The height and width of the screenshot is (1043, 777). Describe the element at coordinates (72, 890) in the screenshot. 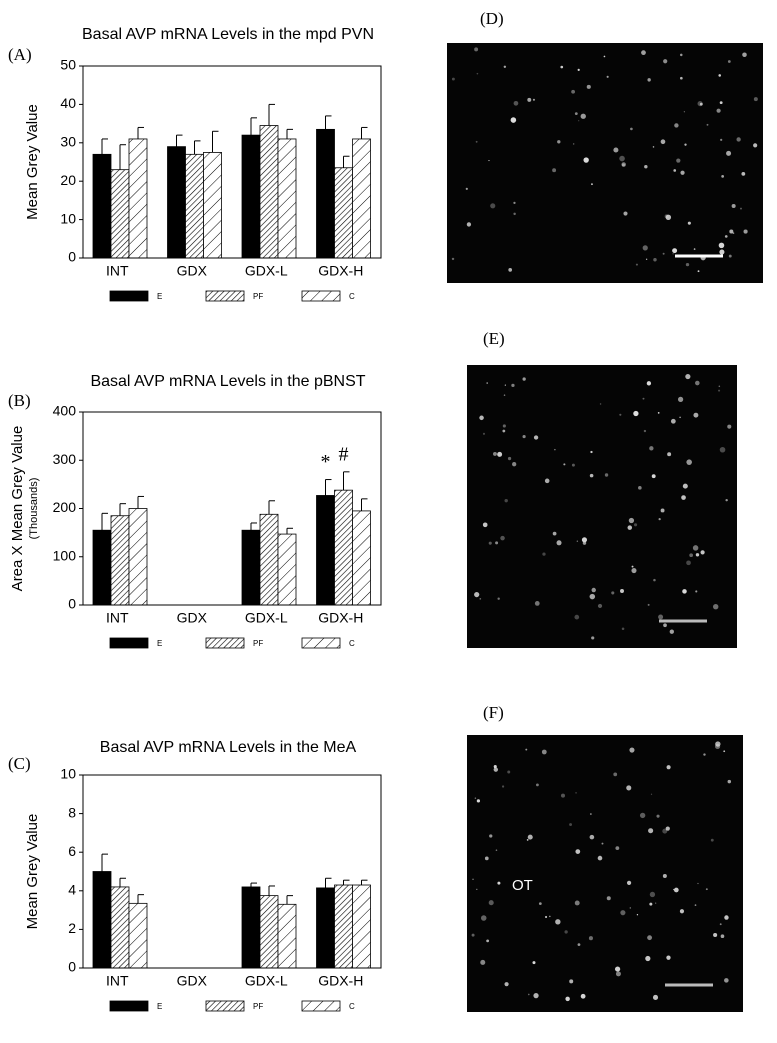

I see `y-tick-label: 4` at that location.